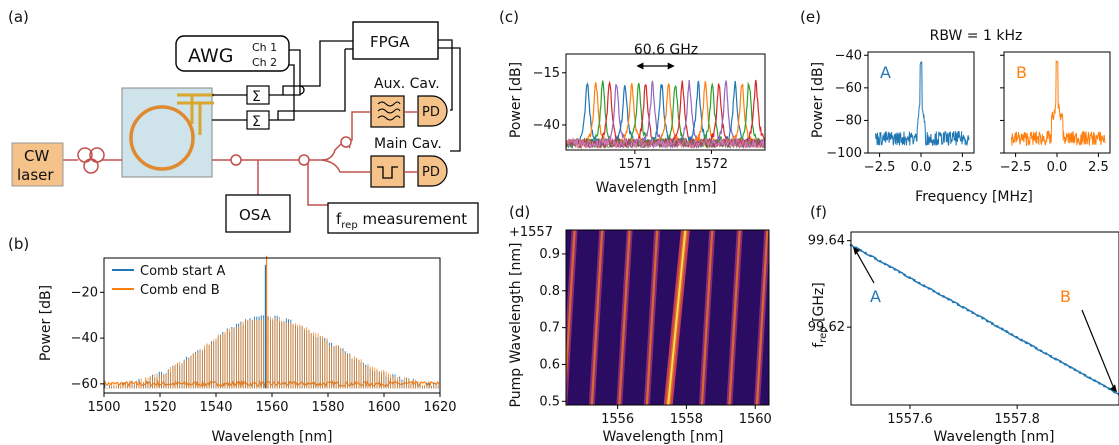 This screenshot has height=445, width=1119. Describe the element at coordinates (195, 114) in the screenshot. I see `heater-electrodes` at that location.